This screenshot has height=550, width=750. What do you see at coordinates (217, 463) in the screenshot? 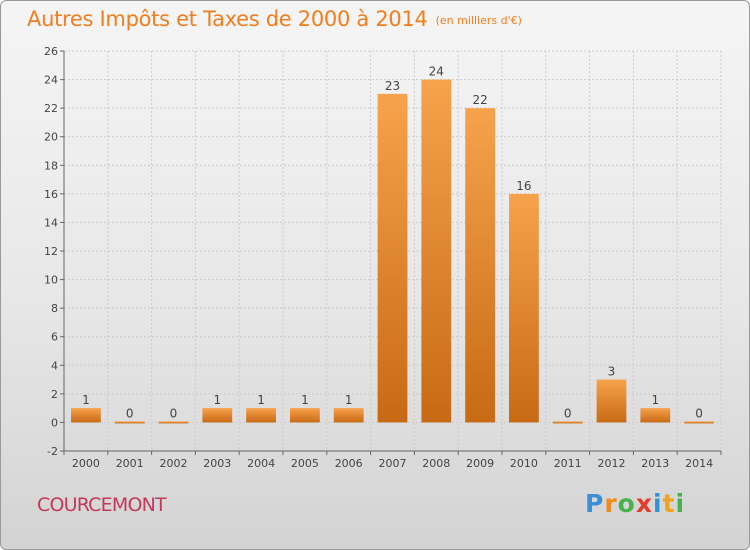
I see `x-tick-label-2003: 2003` at bounding box center [217, 463].